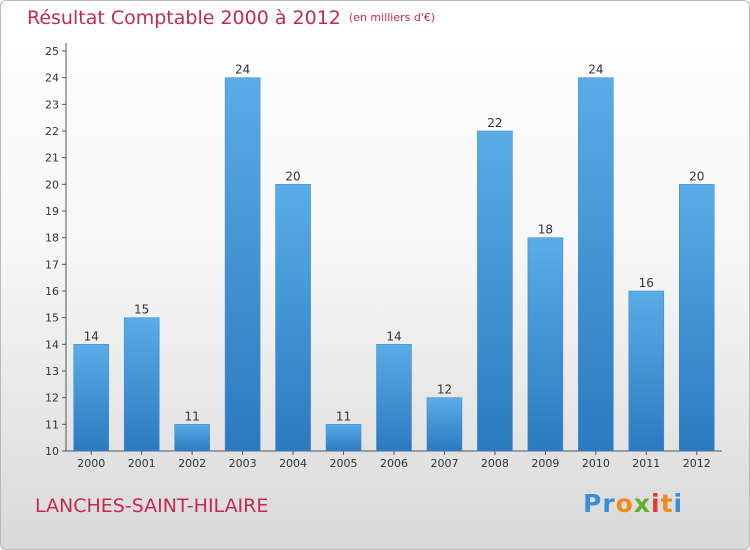 The height and width of the screenshot is (550, 750). I want to click on logo-letter: t, so click(667, 503).